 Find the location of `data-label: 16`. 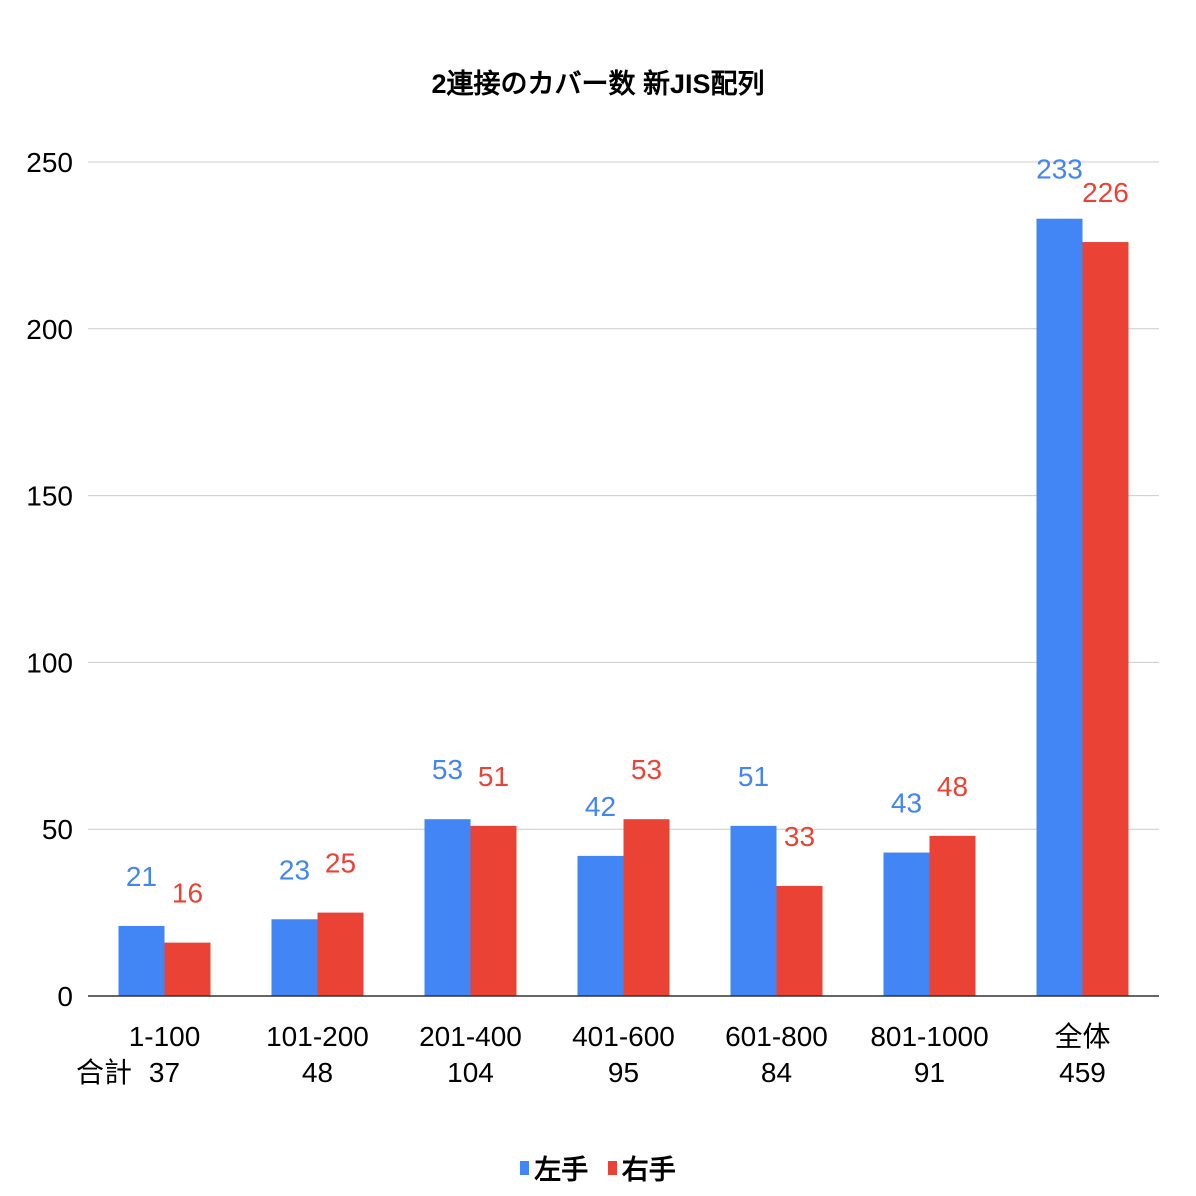

data-label: 16 is located at coordinates (187, 893).